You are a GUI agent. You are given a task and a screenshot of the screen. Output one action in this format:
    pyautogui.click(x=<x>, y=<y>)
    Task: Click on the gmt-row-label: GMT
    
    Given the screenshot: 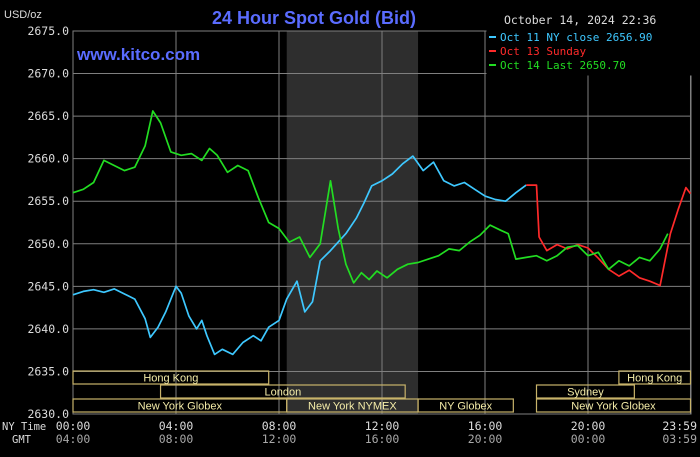 What is the action you would take?
    pyautogui.click(x=22, y=440)
    